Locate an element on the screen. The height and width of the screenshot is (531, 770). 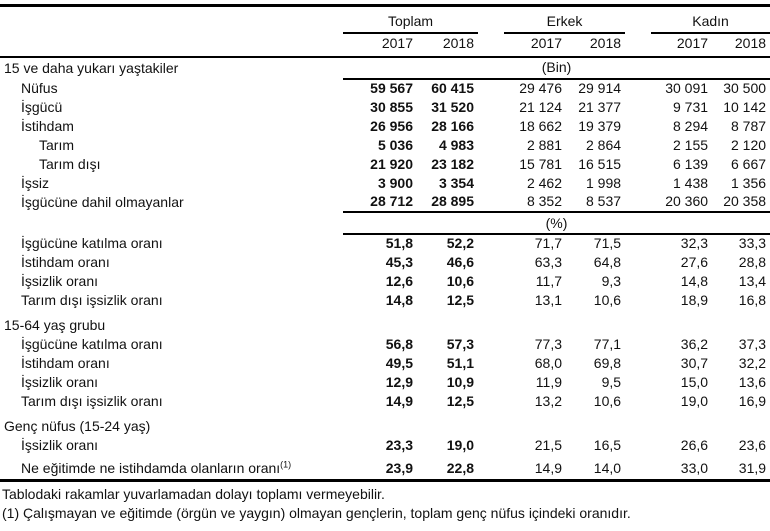
row-label: Tarım dışı is located at coordinates (70, 163).